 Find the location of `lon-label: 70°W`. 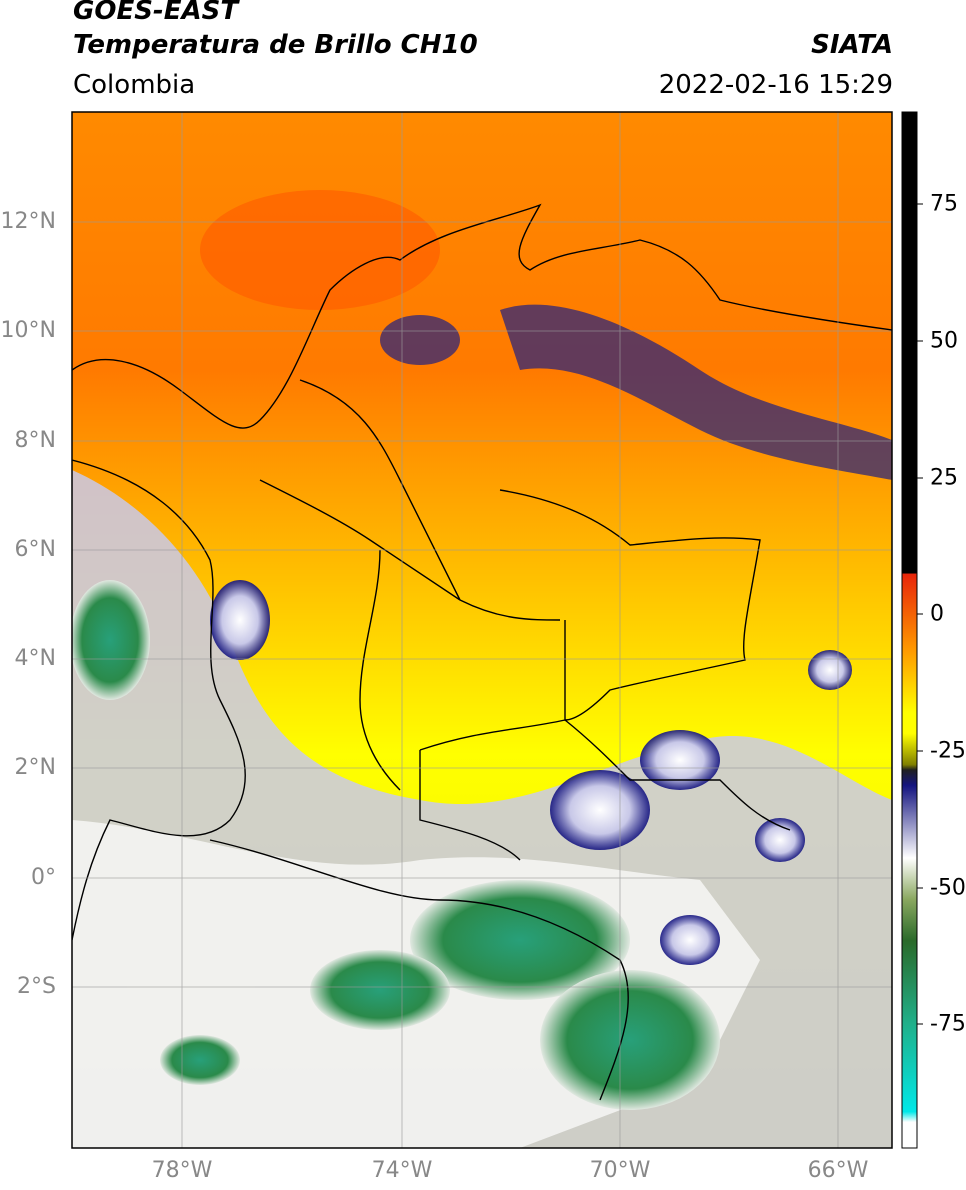

lon-label: 70°W is located at coordinates (620, 1170).